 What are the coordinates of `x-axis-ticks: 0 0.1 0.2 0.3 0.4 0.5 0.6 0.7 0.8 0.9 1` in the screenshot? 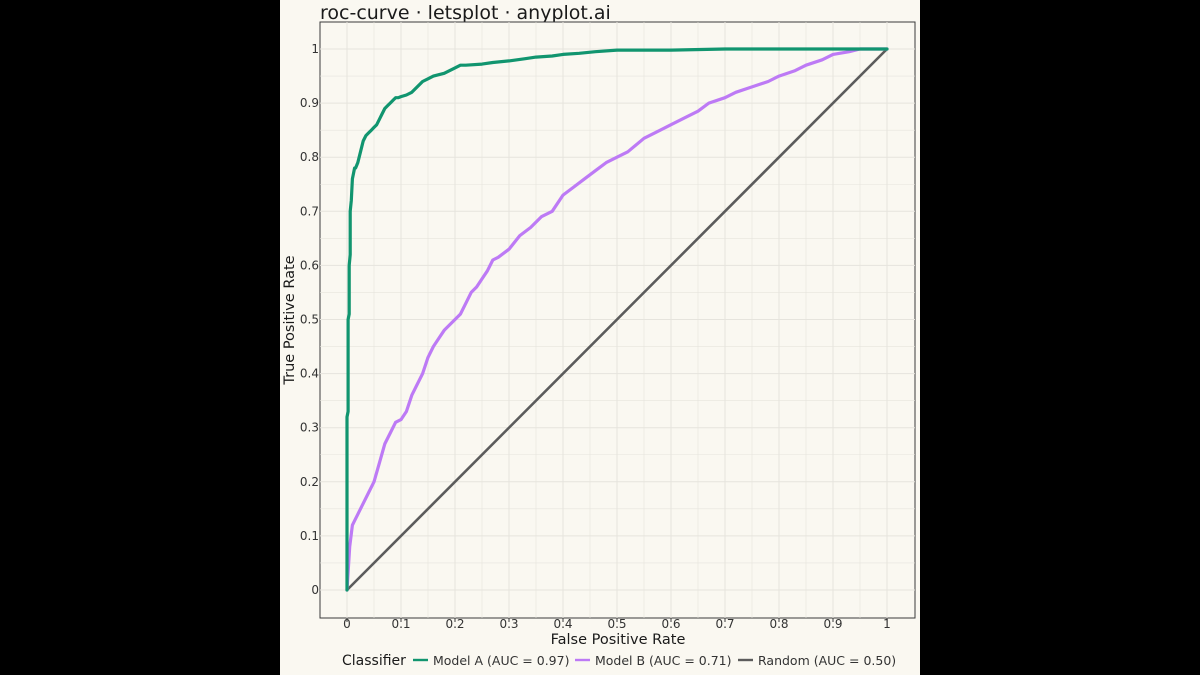 It's located at (617, 624).